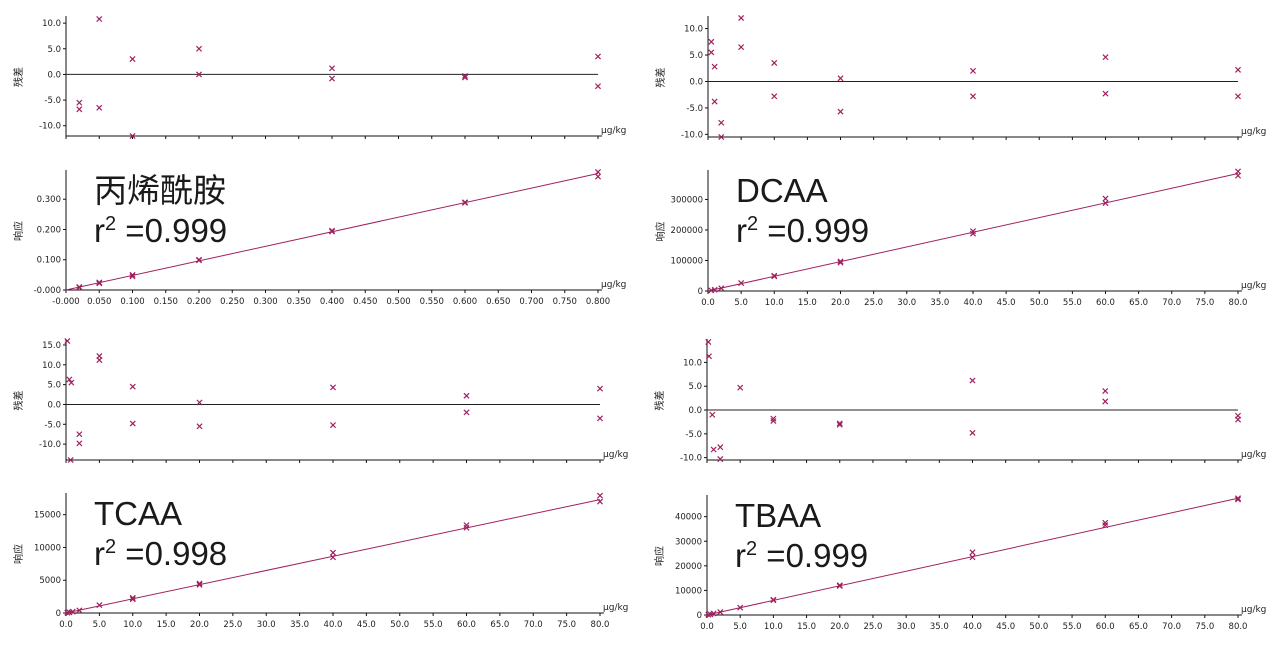 This screenshot has height=657, width=1280. Describe the element at coordinates (973, 232) in the screenshot. I see `fit-line` at that location.